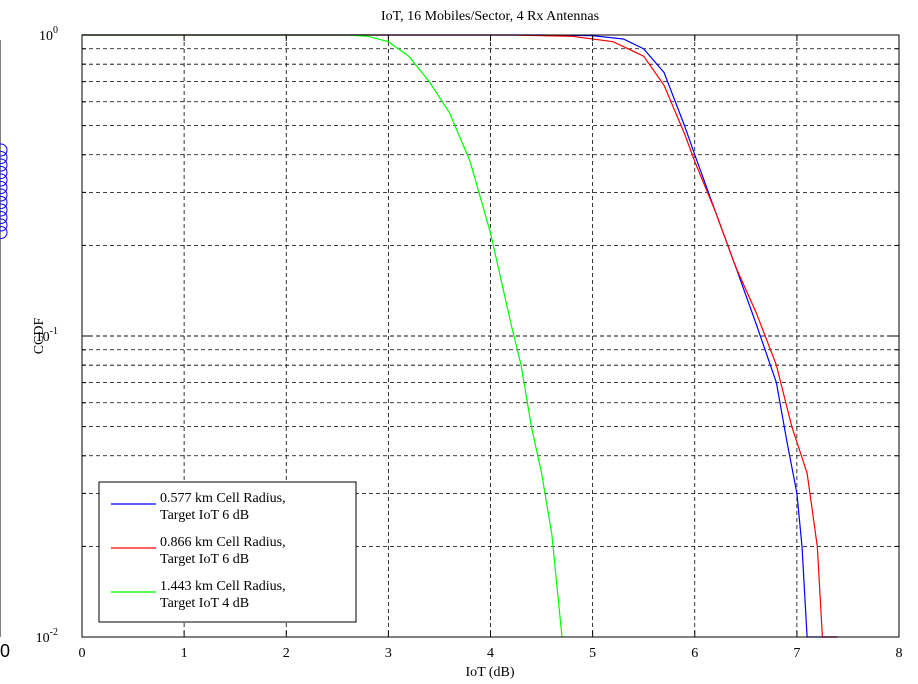  Describe the element at coordinates (5, 350) in the screenshot. I see `clipped-previous-chart: 0` at that location.